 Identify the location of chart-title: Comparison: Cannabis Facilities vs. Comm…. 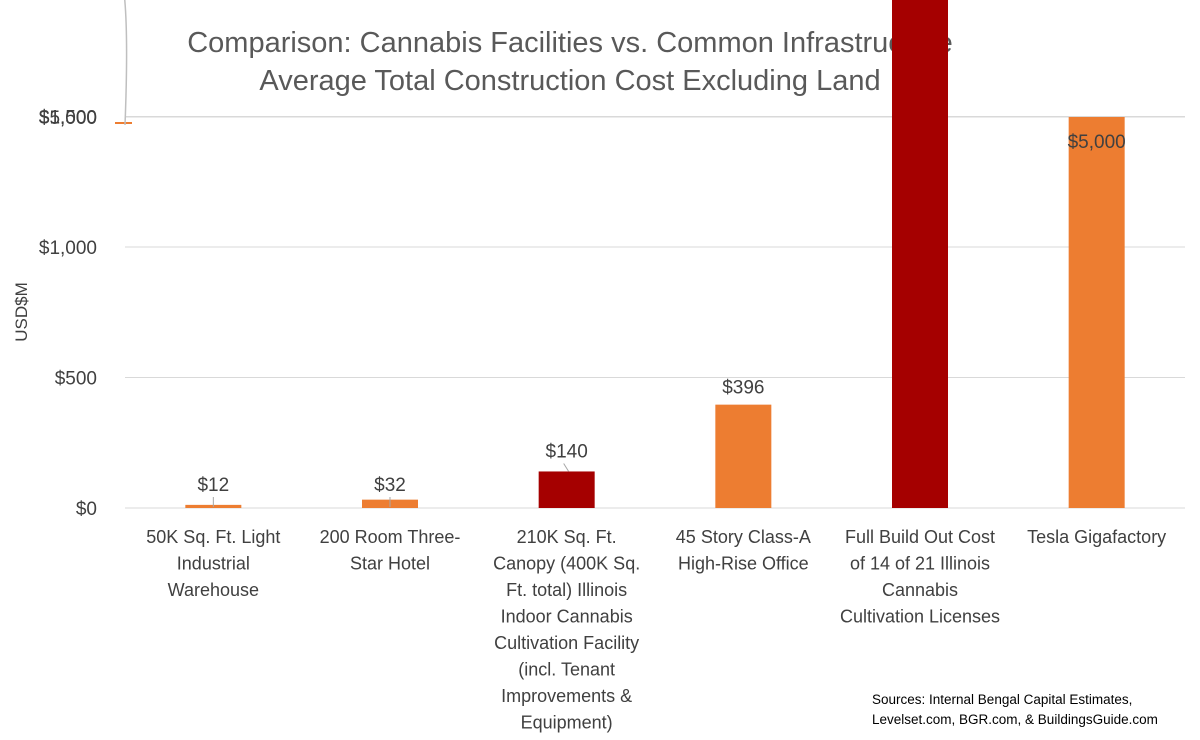
(570, 43).